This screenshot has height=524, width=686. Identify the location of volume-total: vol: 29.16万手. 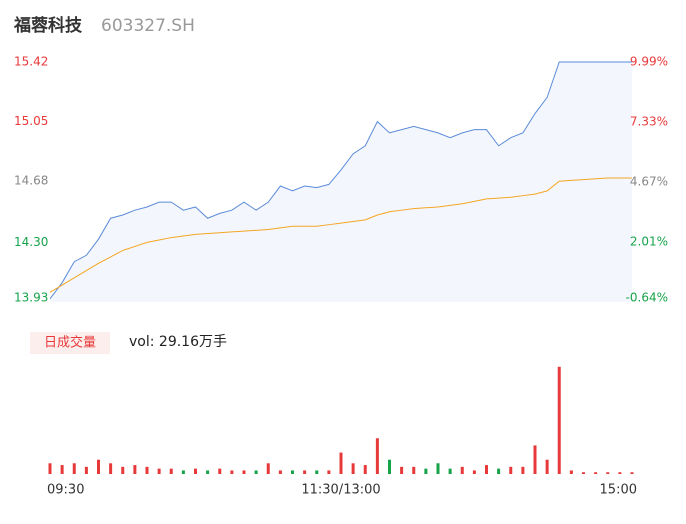
(178, 342).